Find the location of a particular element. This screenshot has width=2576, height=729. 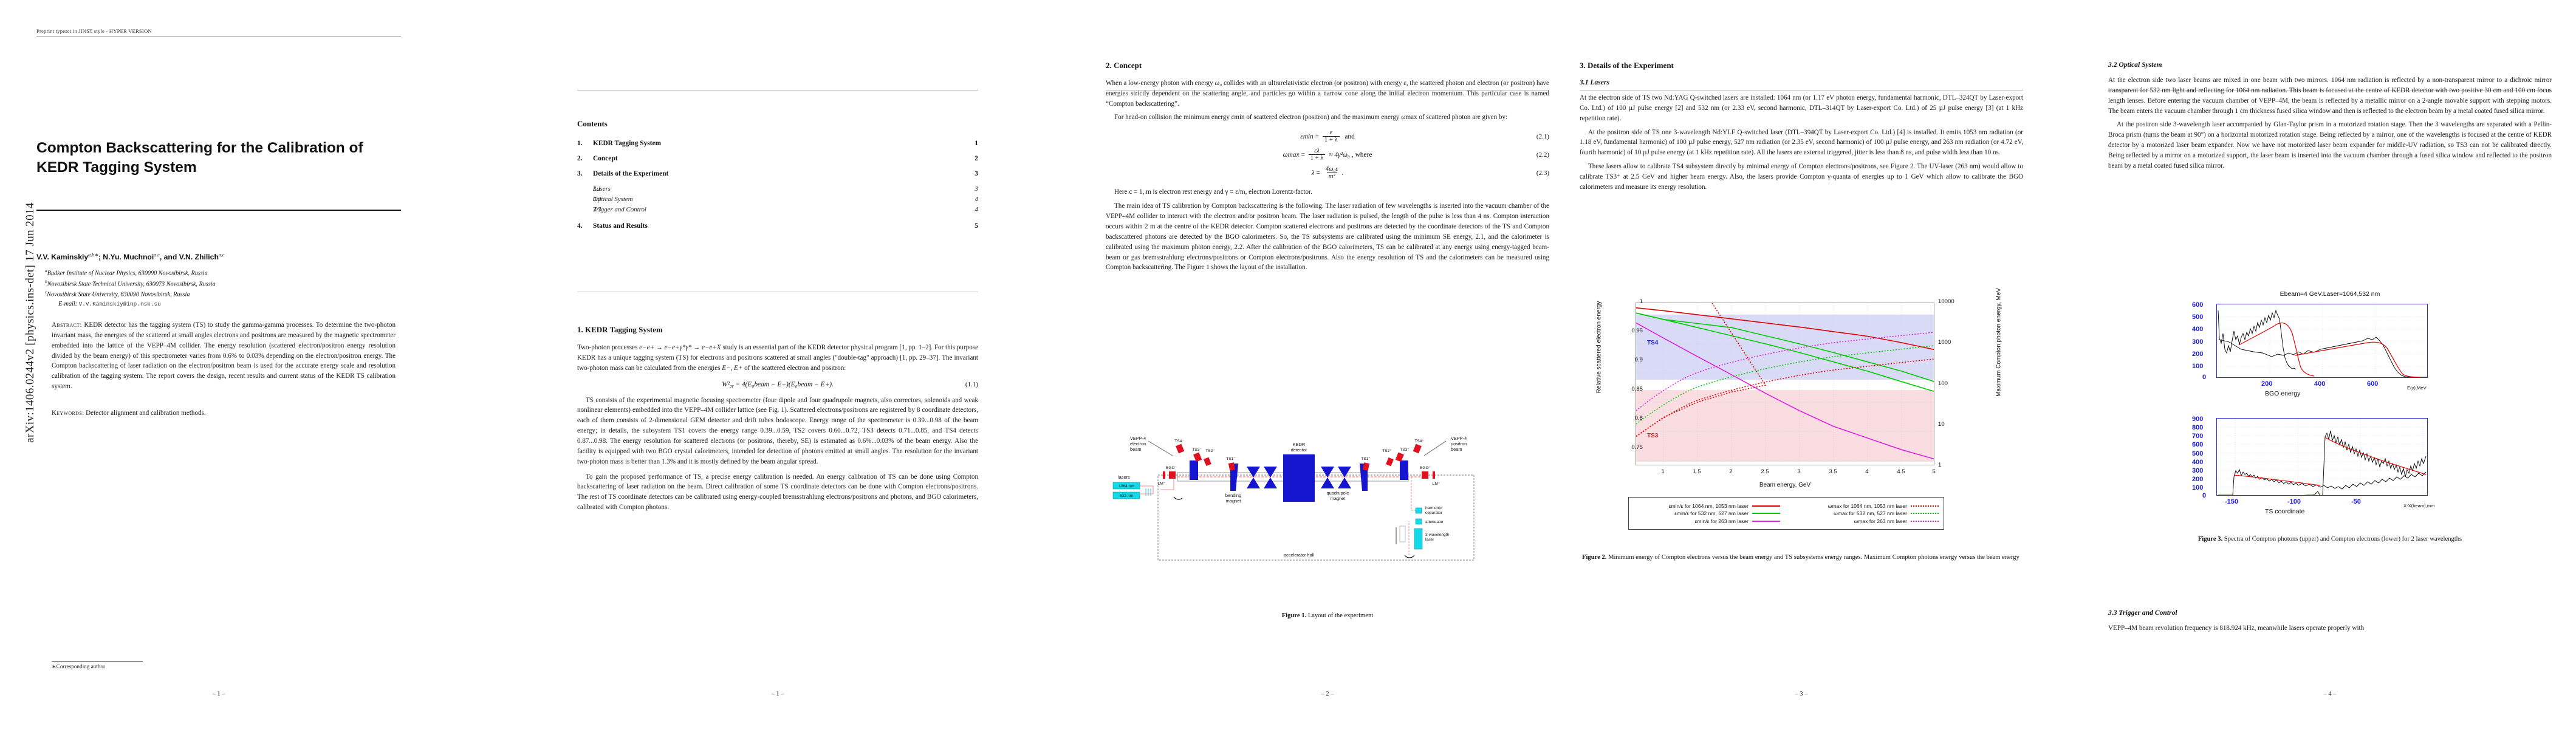

figure-3-lower-plot is located at coordinates (2322, 457).